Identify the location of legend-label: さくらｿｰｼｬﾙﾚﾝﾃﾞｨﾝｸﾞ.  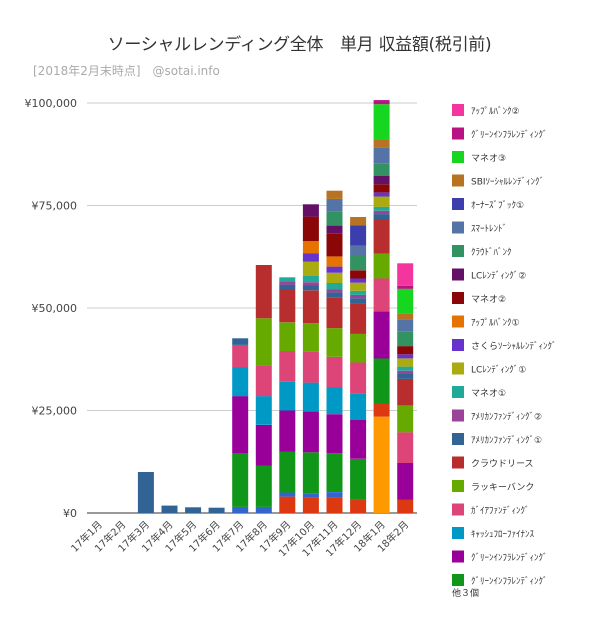
(514, 346).